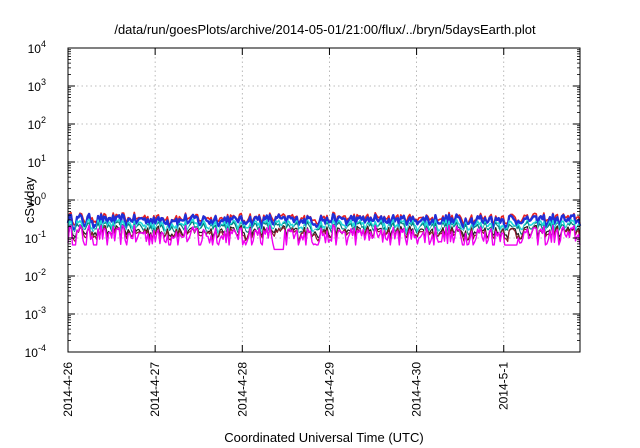 This screenshot has height=448, width=640. I want to click on y-tick-label: 10¹, so click(37, 161).